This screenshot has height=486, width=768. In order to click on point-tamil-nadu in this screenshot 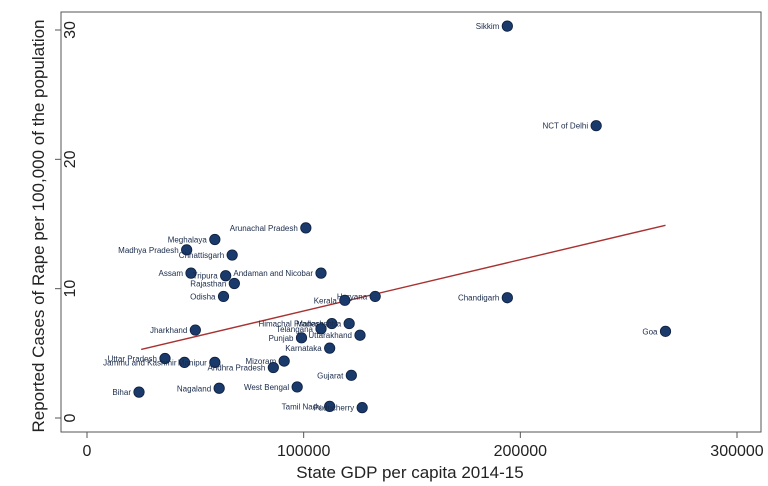, I will do `click(330, 406)`.